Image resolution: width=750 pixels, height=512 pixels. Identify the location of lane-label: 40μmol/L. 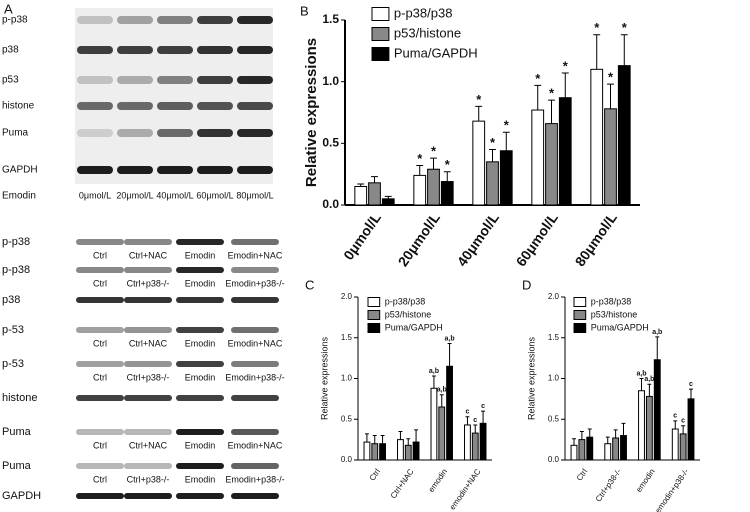
(174, 195).